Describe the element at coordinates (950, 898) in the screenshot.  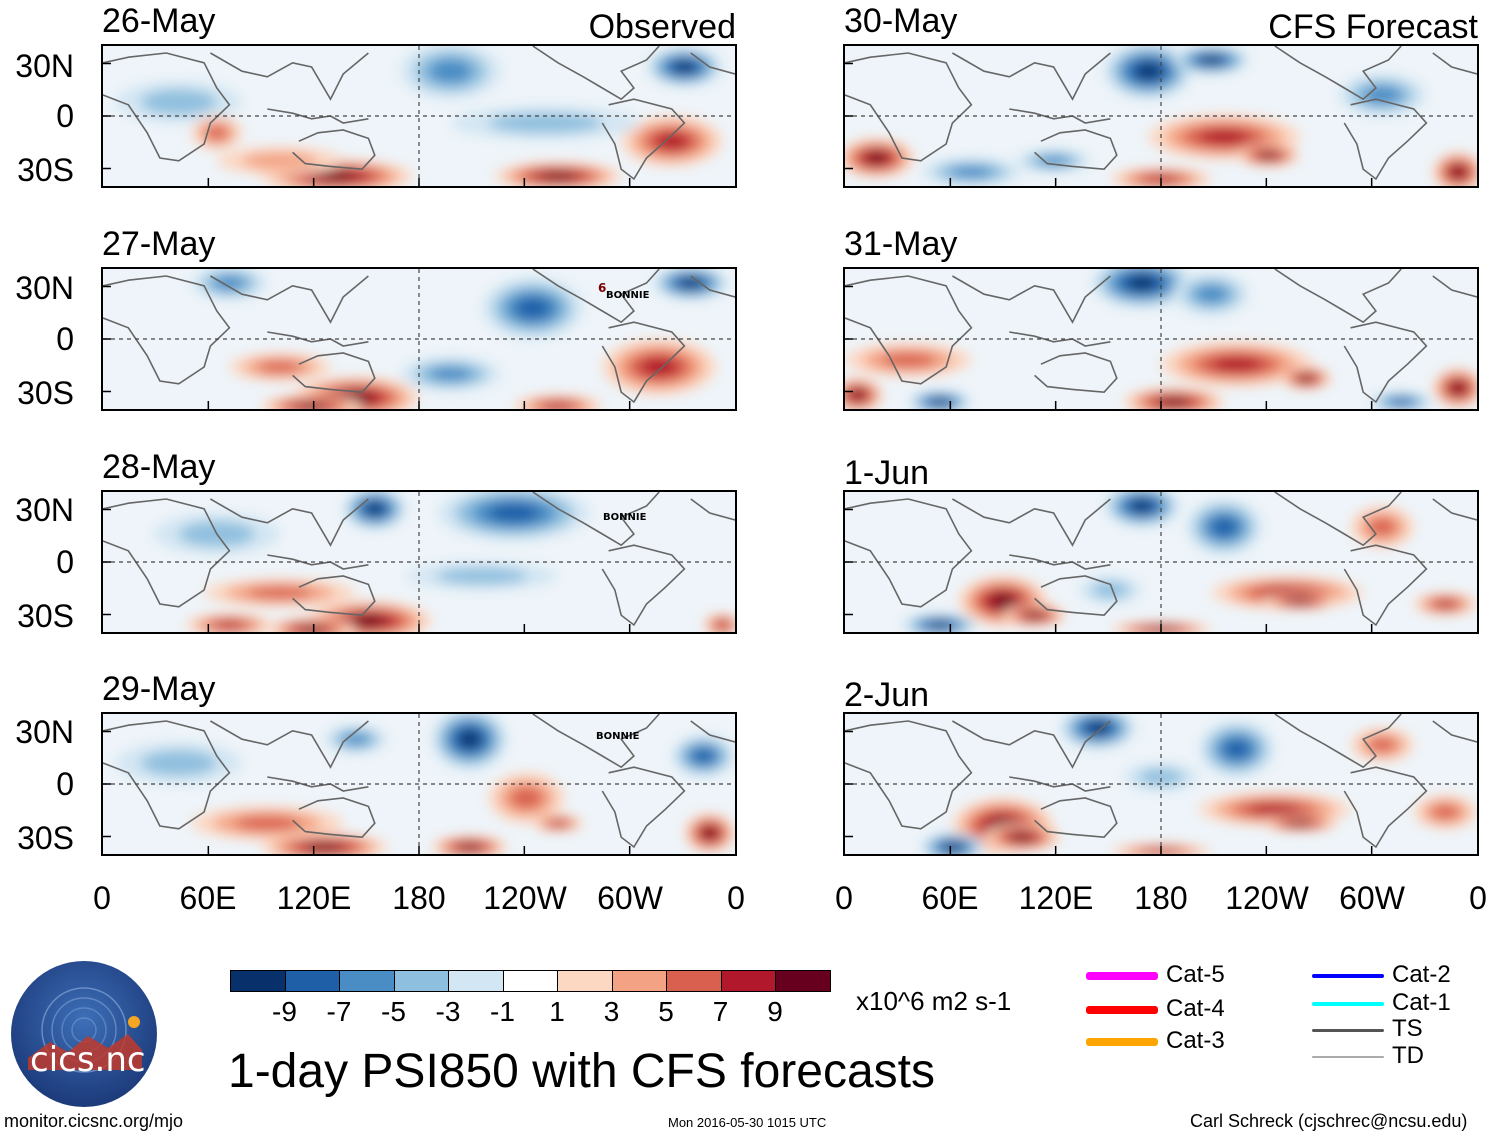
I see `lon-label: 60E` at that location.